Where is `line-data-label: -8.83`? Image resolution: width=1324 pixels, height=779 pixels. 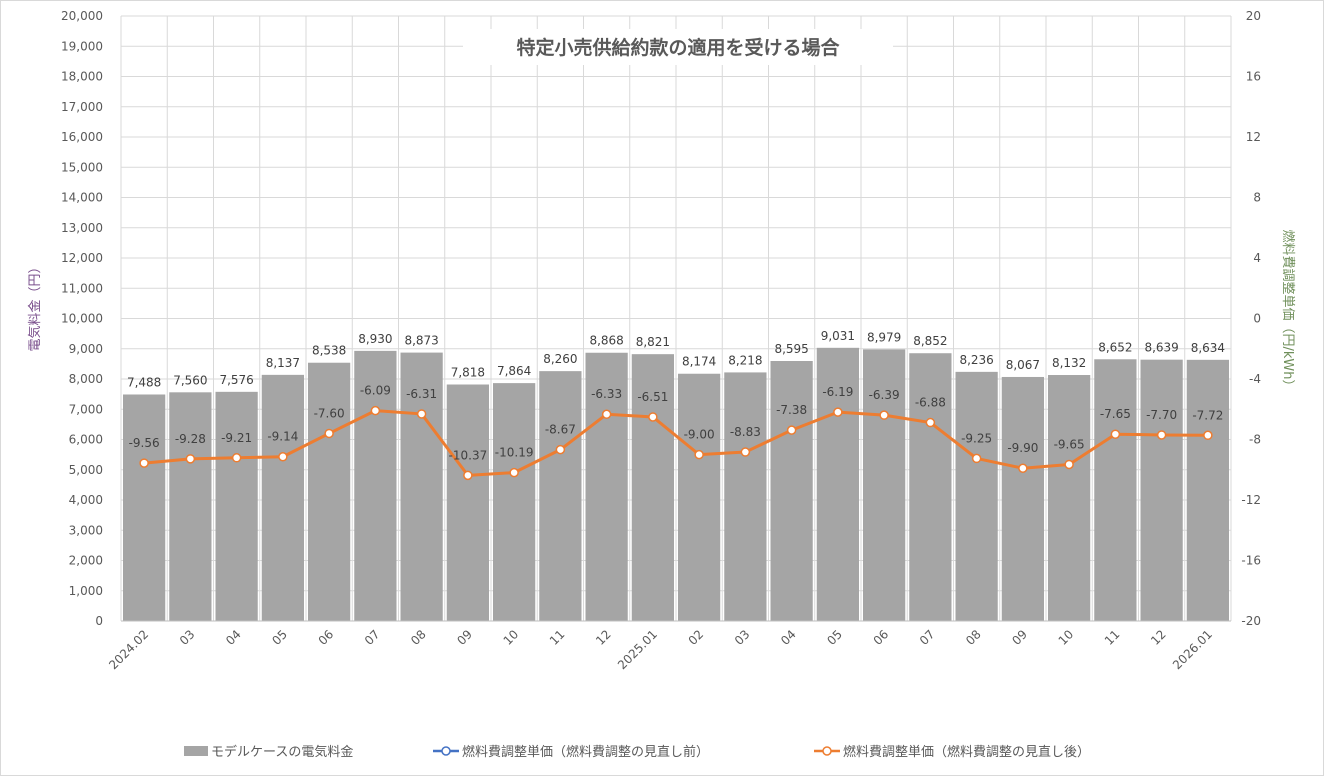 line-data-label: -8.83 is located at coordinates (745, 432).